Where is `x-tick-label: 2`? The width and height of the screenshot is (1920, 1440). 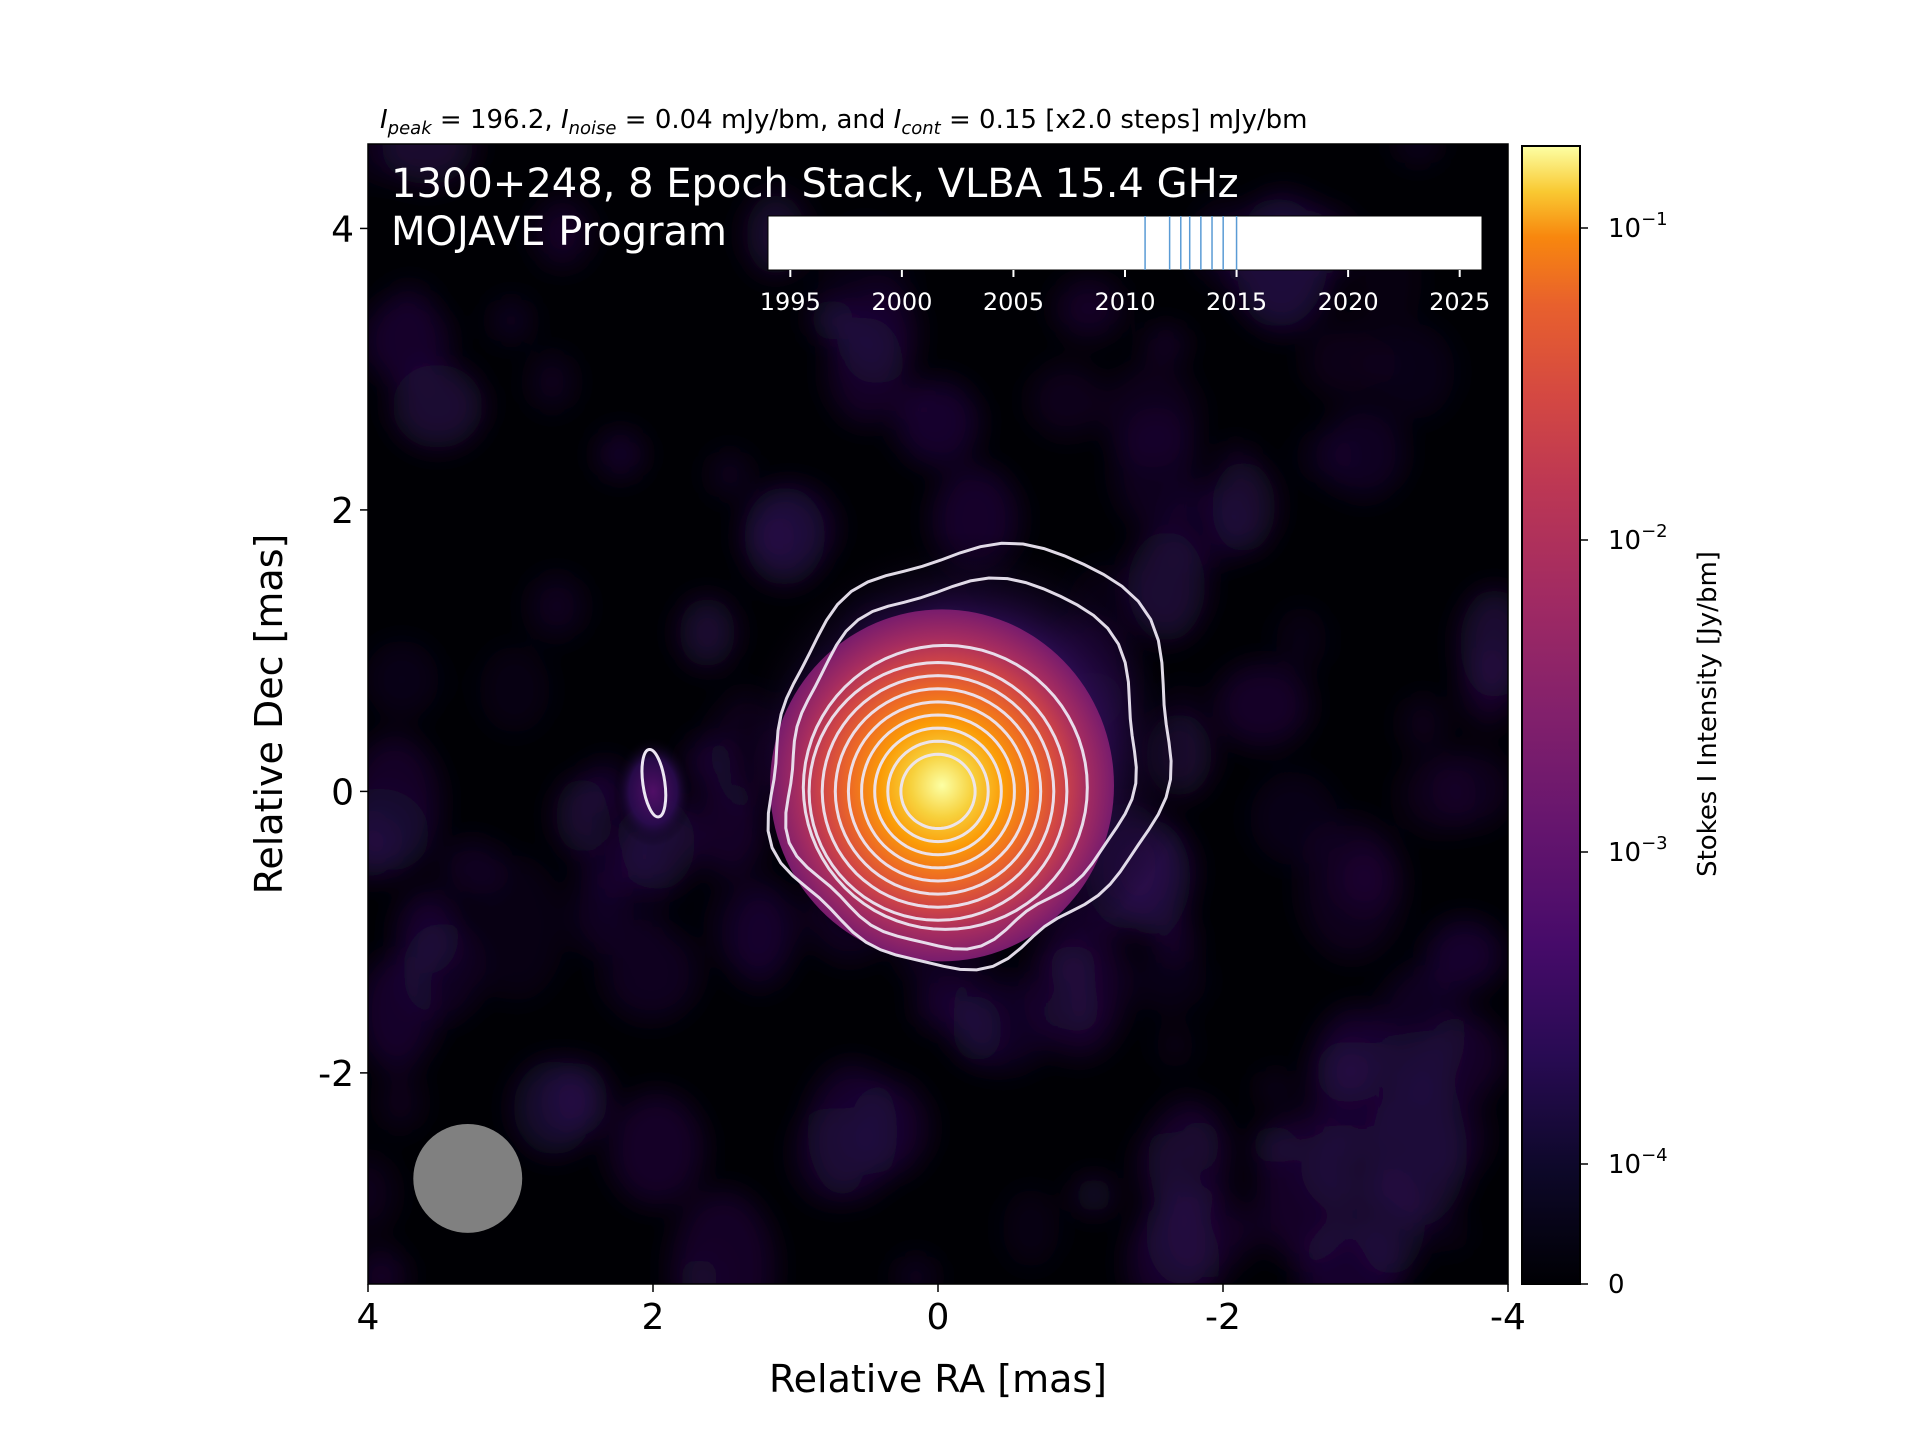 x-tick-label: 2 is located at coordinates (653, 1317).